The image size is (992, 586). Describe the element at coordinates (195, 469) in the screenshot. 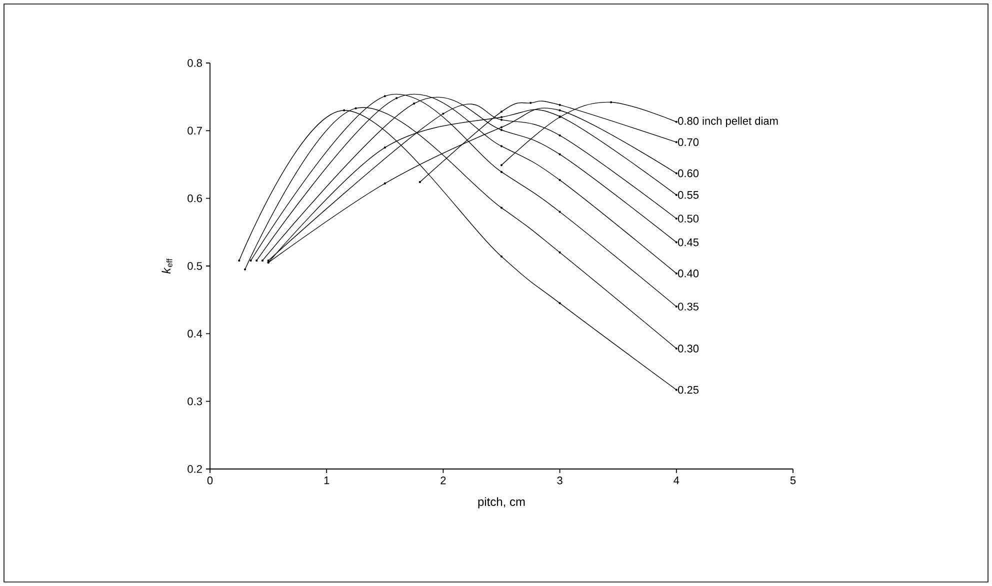

I see `y-tick-label: 0.2` at that location.